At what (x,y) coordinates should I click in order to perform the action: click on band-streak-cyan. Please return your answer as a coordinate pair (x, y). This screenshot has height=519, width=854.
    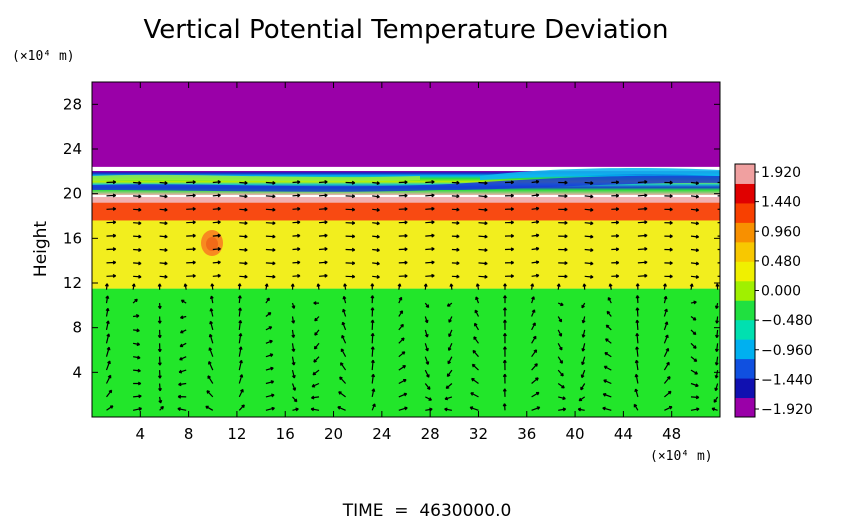
    Looking at the image, I should click on (600, 174).